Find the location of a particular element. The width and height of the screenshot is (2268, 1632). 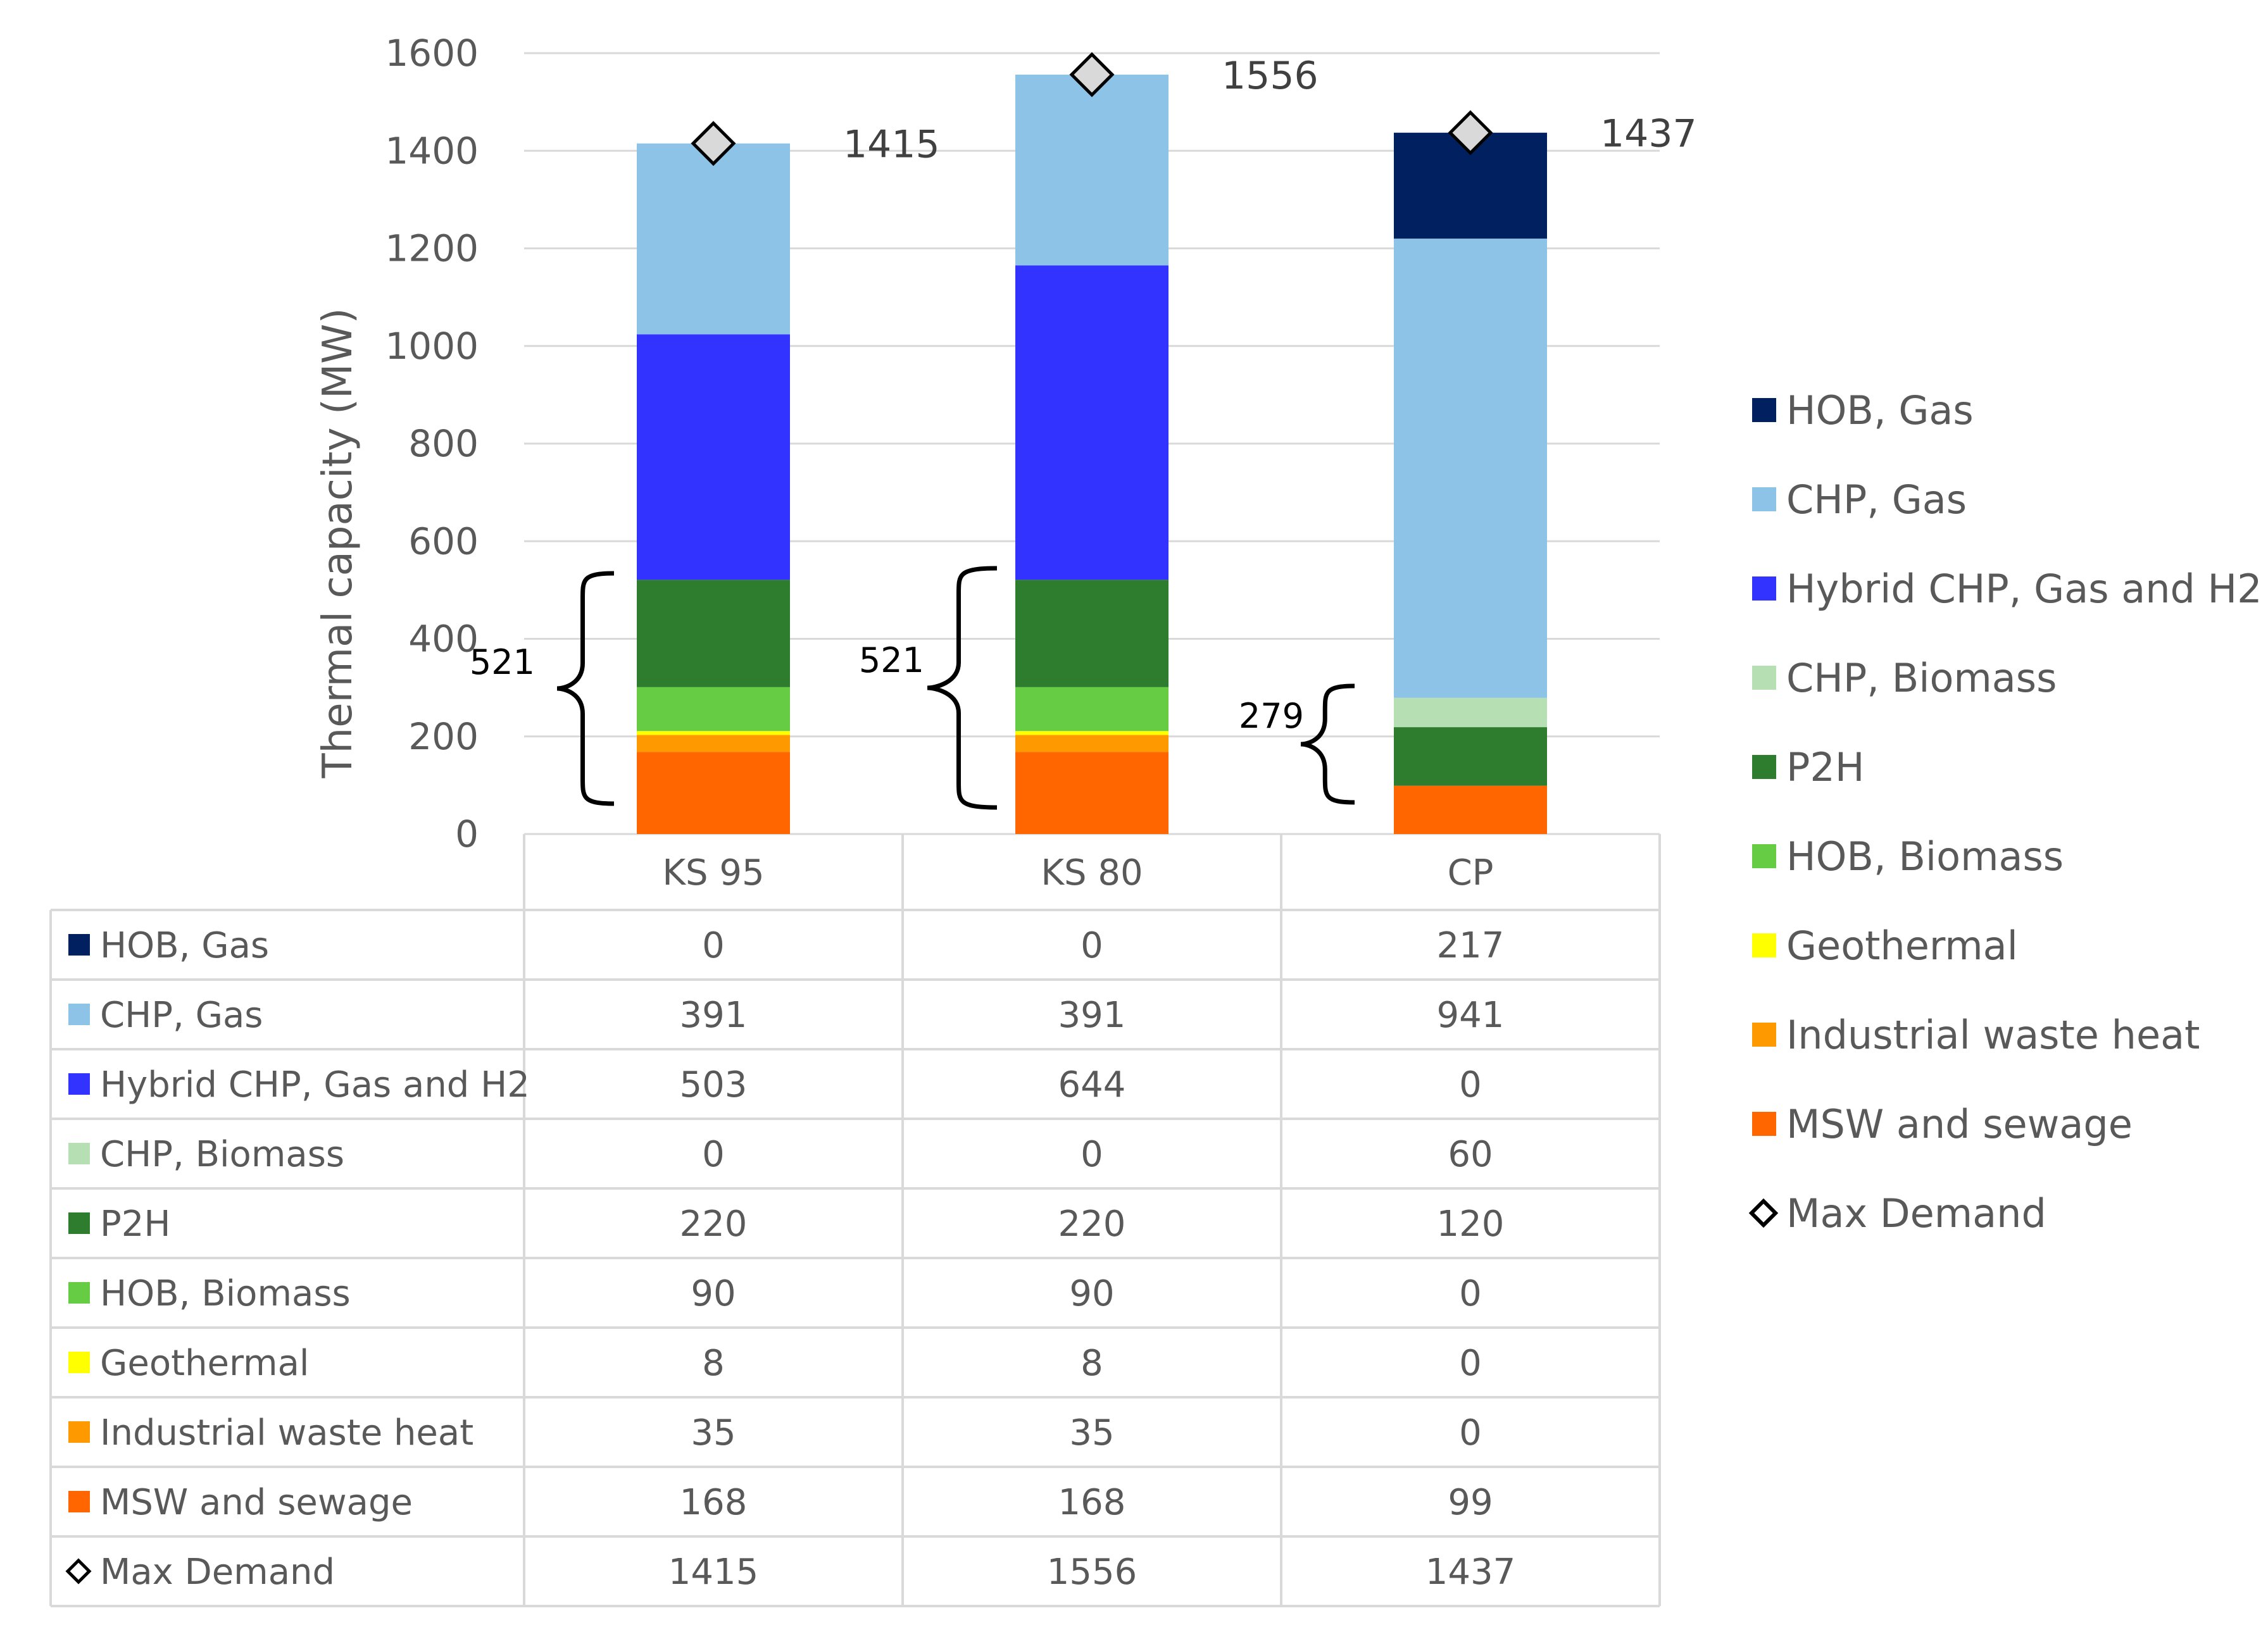

table-cell: 503 is located at coordinates (714, 1085).